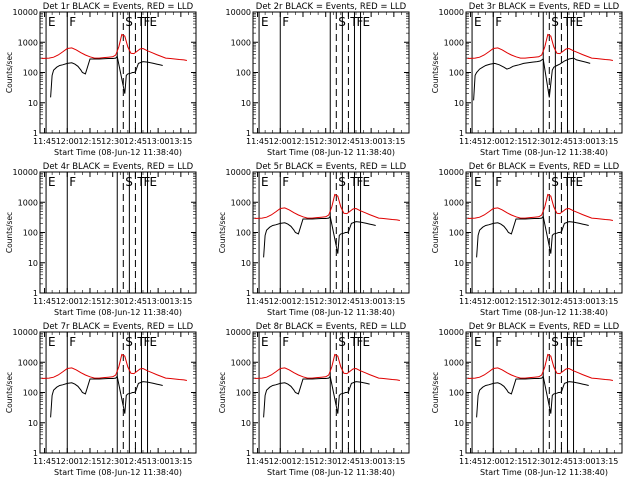 This screenshot has height=484, width=640. What do you see at coordinates (544, 327) in the screenshot?
I see `panel-title: Det 9r BLACK = Events, RED = LLD` at bounding box center [544, 327].